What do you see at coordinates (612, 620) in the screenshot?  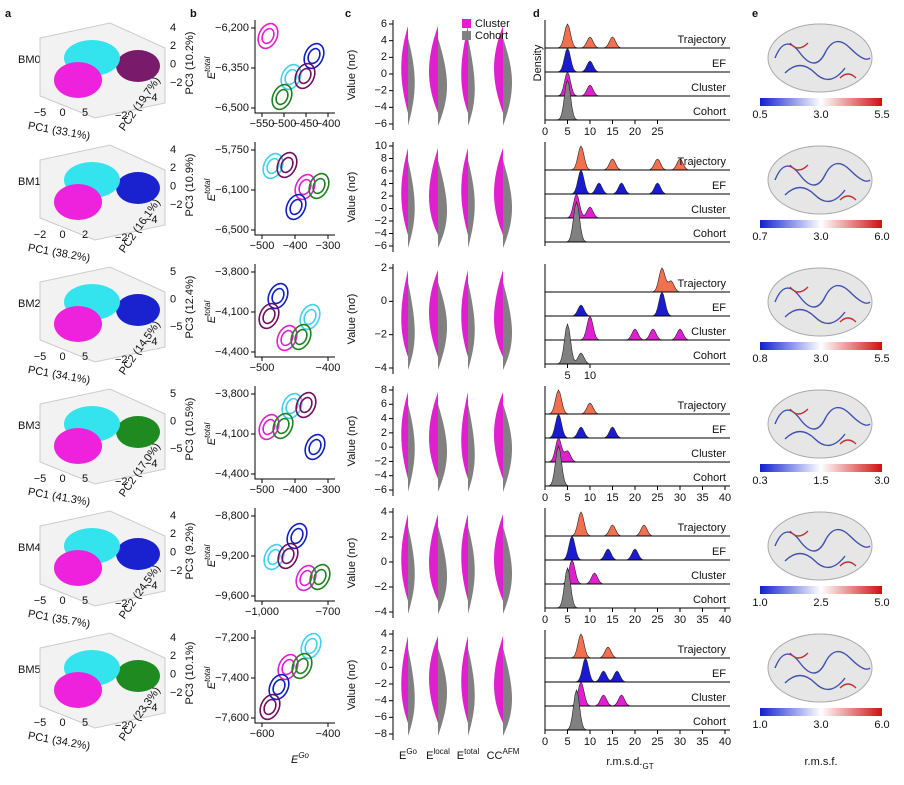 I see `tick-label: 15` at bounding box center [612, 620].